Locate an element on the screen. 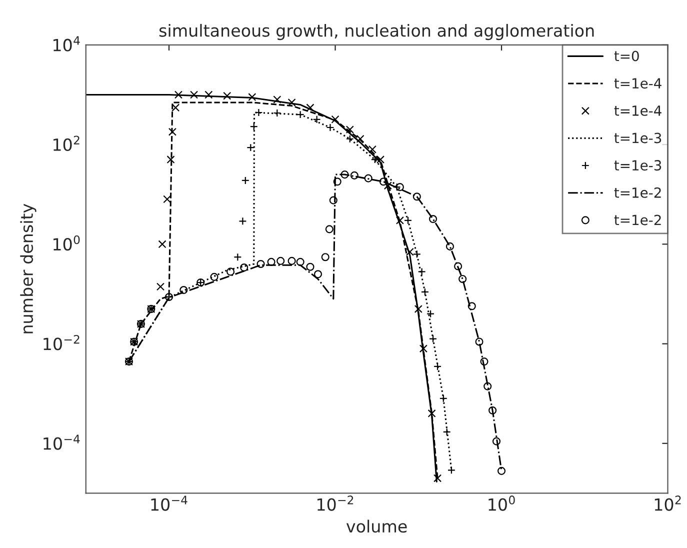 The width and height of the screenshot is (687, 548). chart-title: simultaneous growth, nucleation and agglomeration is located at coordinates (376, 32).